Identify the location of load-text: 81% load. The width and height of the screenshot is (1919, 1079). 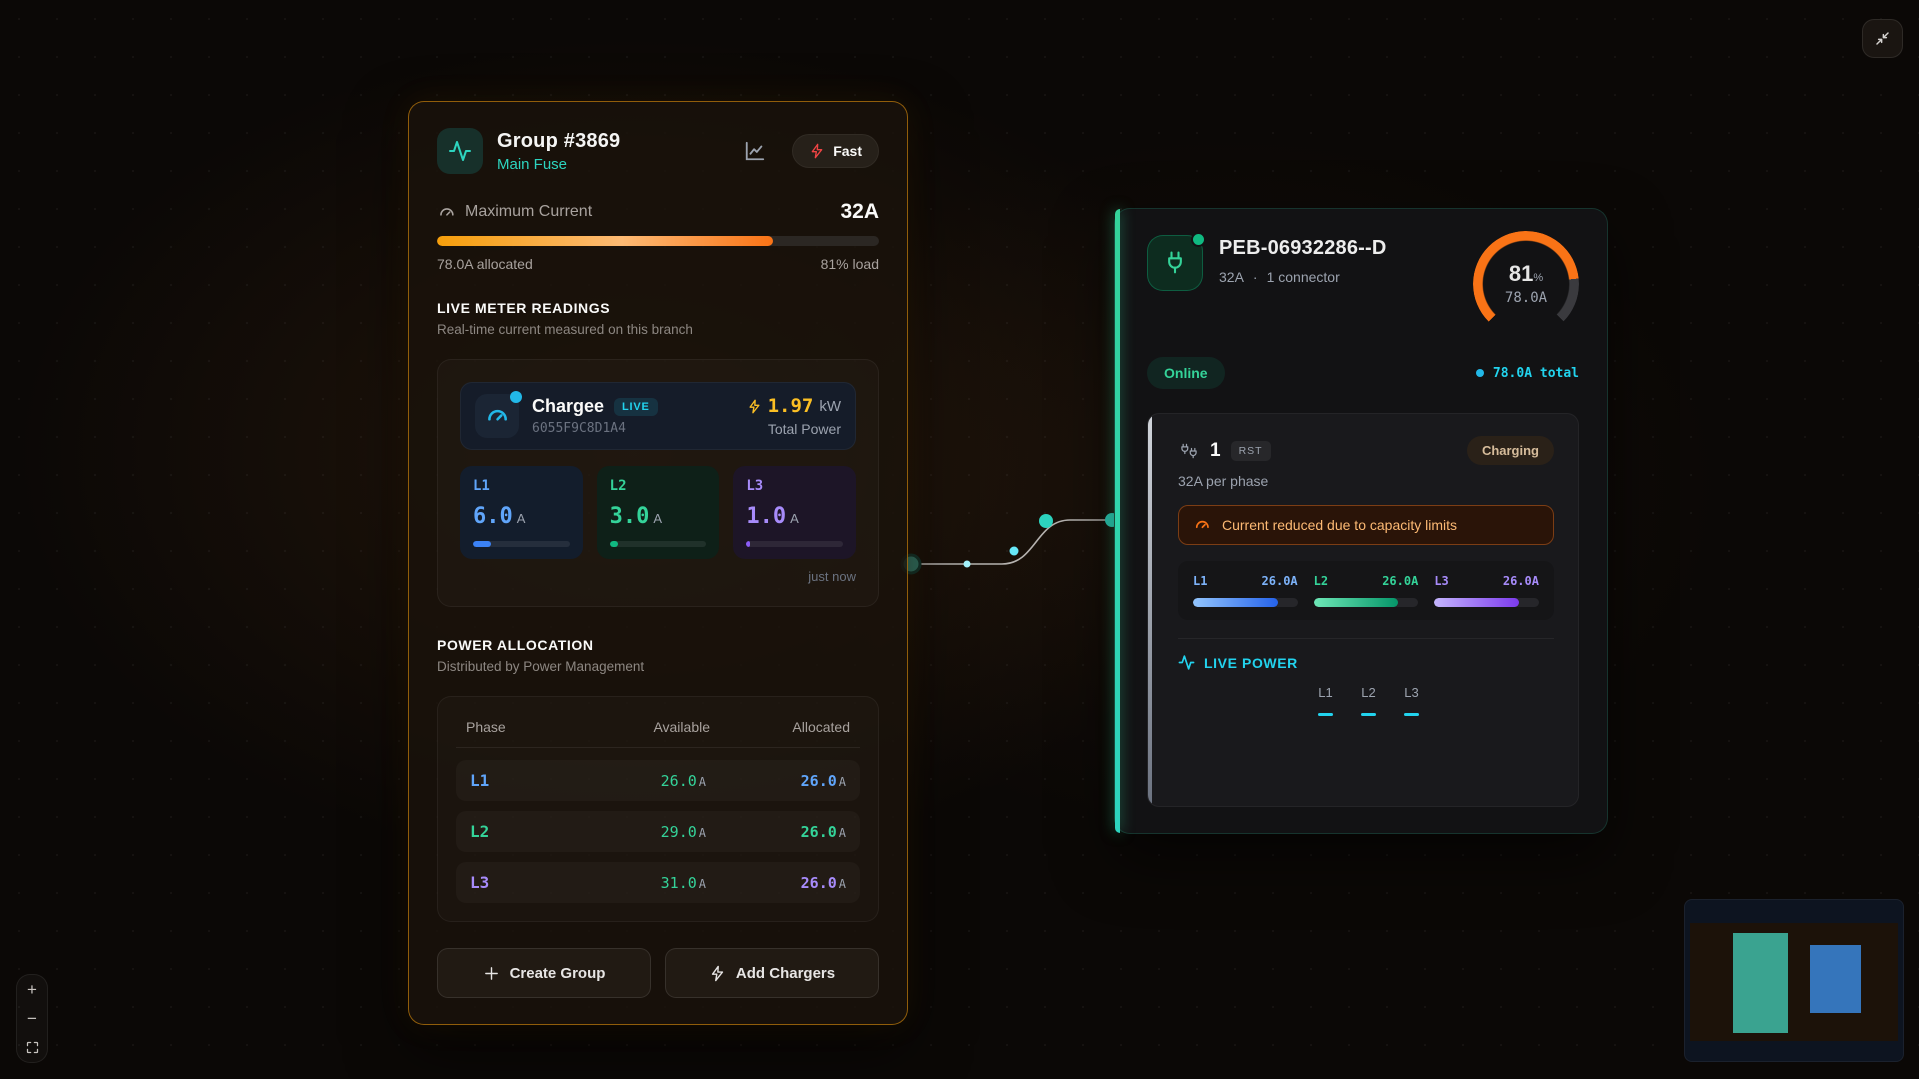
(849, 264).